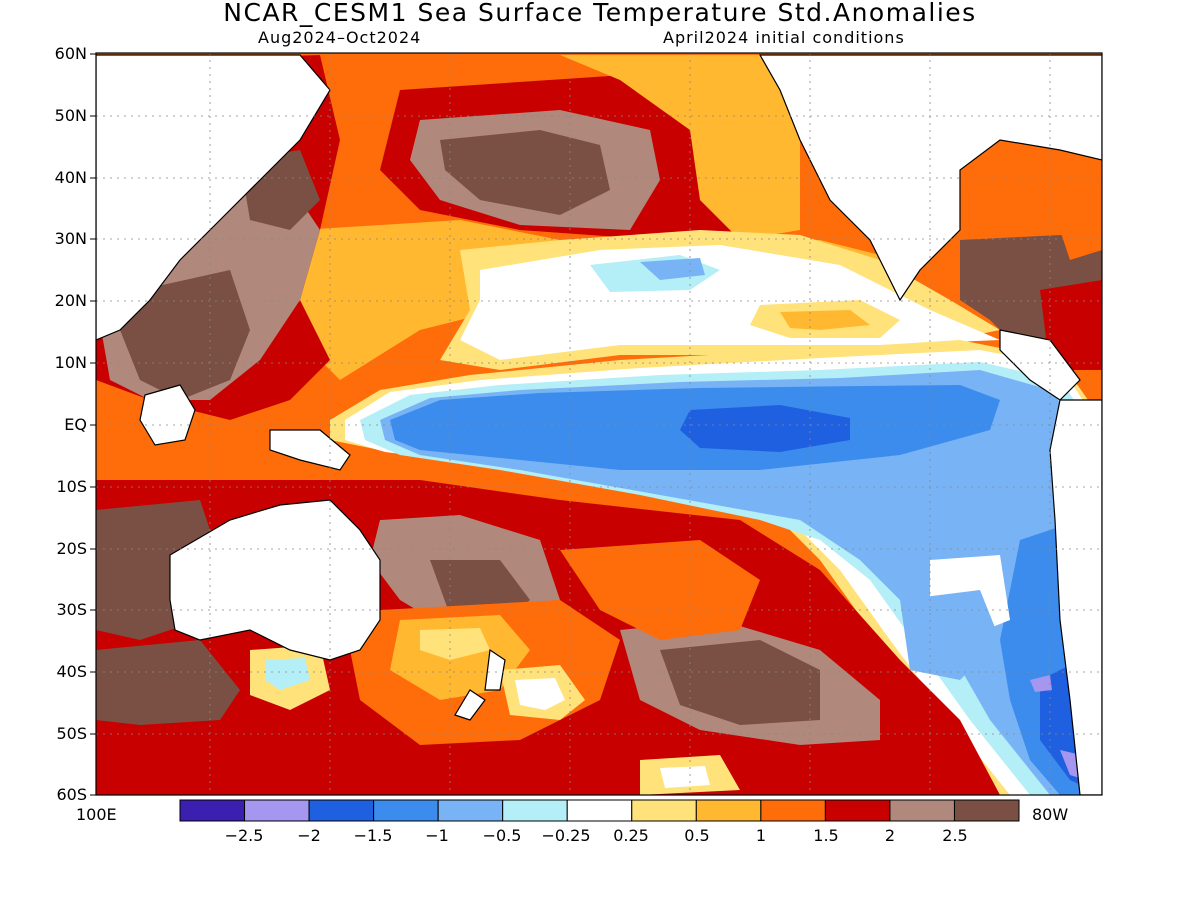 This screenshot has height=900, width=1200. I want to click on lon-label-right: 80W, so click(1050, 814).